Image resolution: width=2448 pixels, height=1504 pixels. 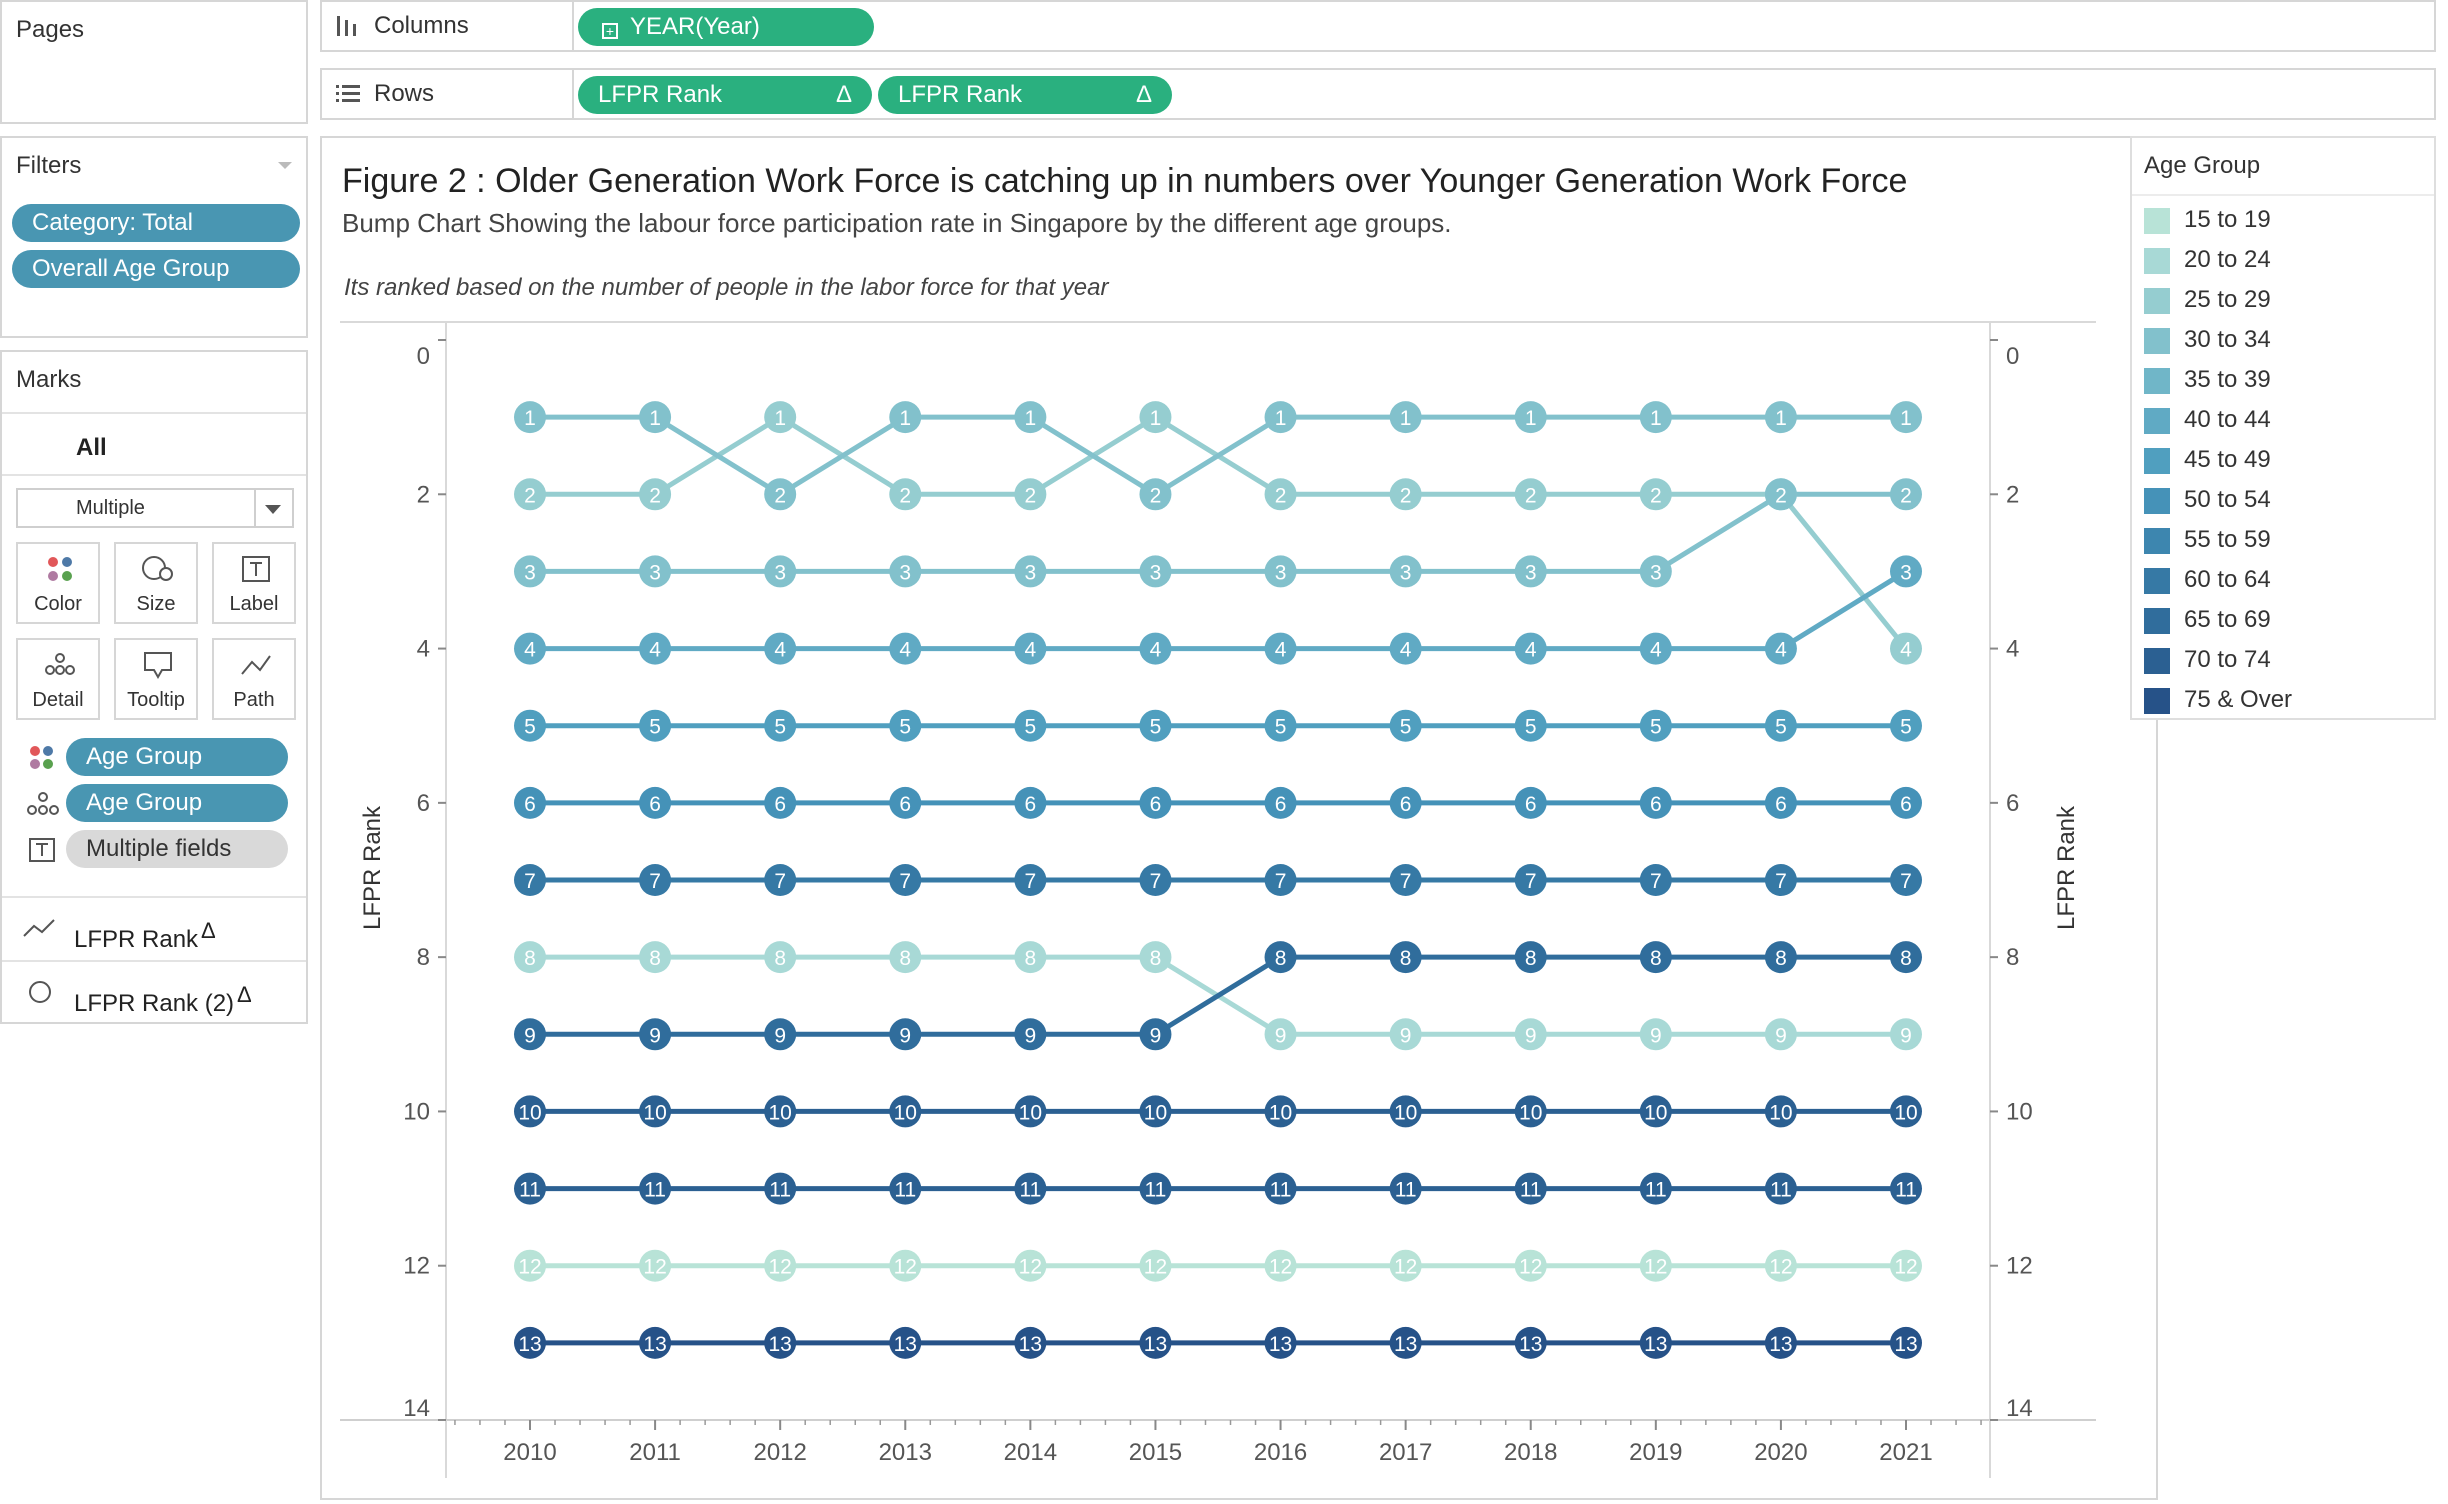 I want to click on tooltip-button-label: Tooltip, so click(x=156, y=700).